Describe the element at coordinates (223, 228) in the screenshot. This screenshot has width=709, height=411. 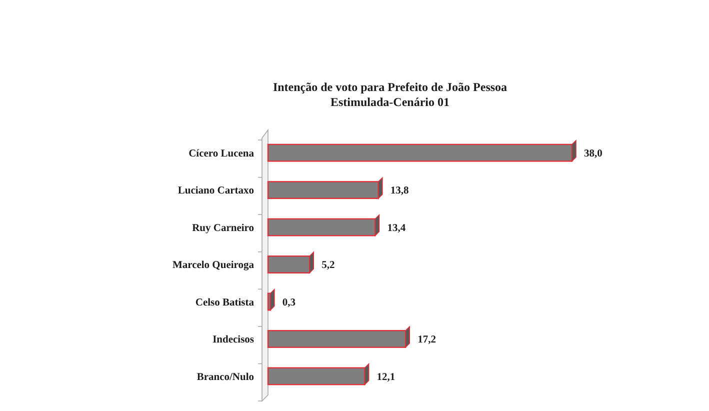
I see `y-tick-label: Ruy Carneiro` at that location.